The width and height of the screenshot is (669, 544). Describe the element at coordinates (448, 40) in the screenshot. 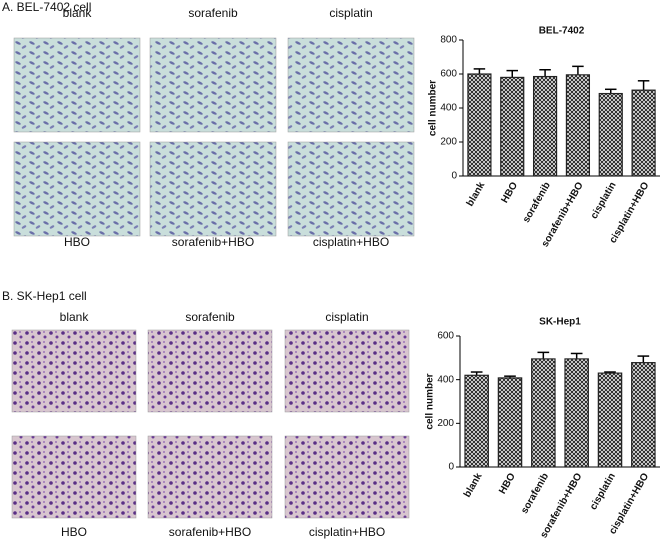

I see `y-tick-label: 800` at that location.